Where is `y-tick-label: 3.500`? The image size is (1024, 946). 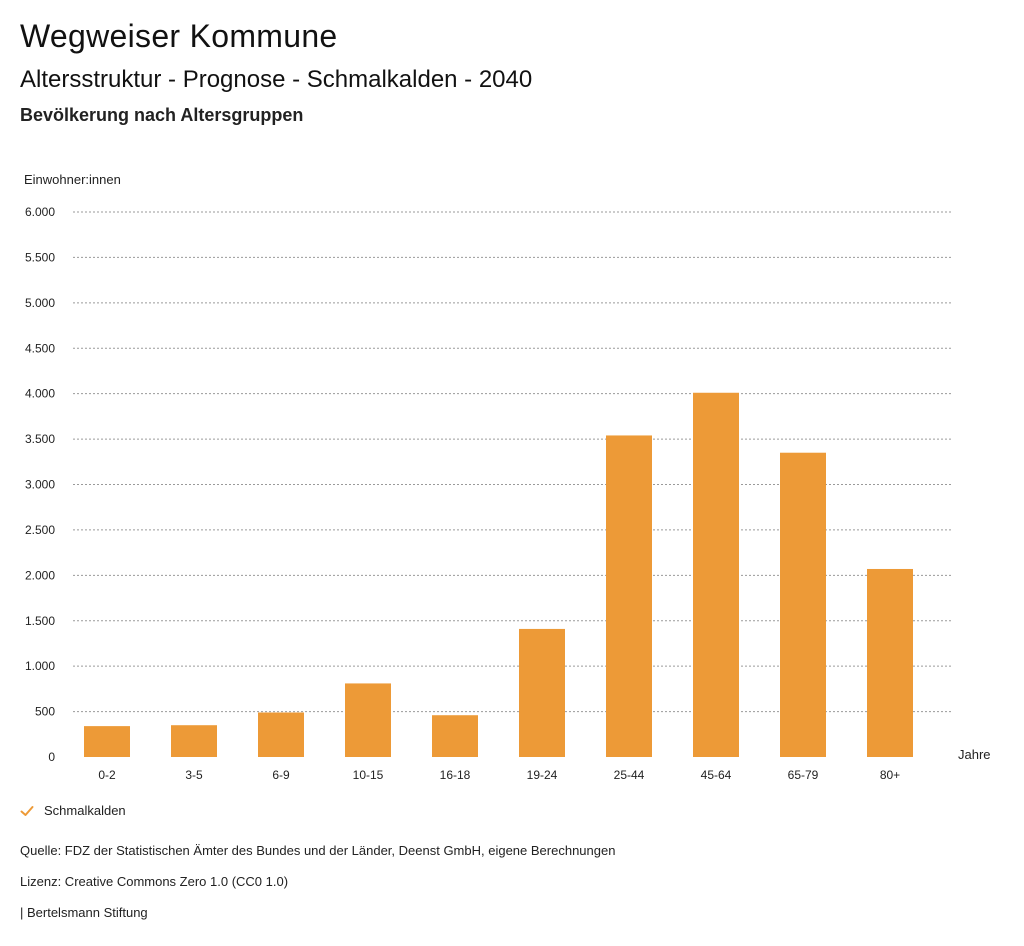 y-tick-label: 3.500 is located at coordinates (40, 439).